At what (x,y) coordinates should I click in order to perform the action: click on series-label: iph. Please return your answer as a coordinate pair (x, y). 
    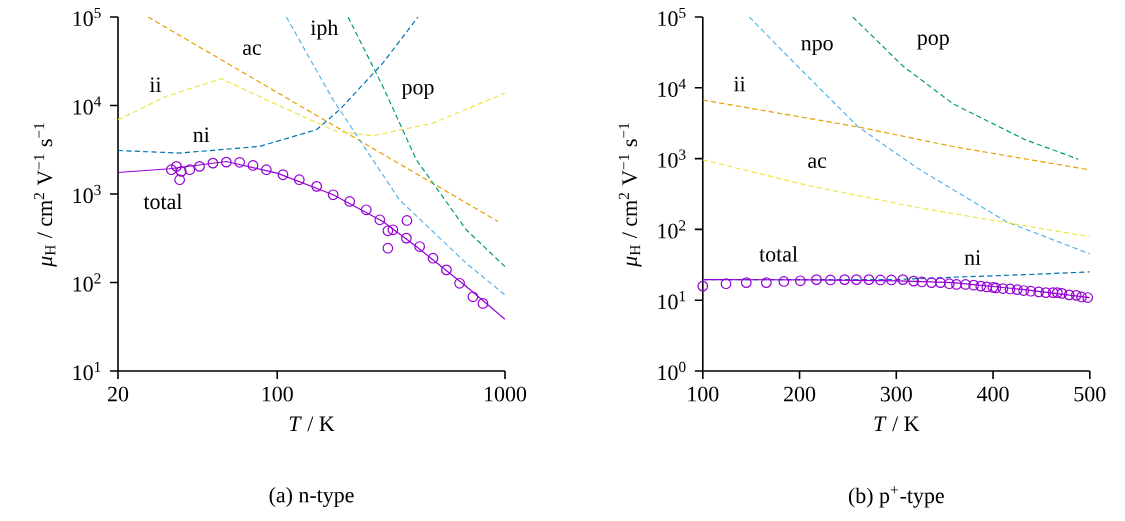
    Looking at the image, I should click on (324, 29).